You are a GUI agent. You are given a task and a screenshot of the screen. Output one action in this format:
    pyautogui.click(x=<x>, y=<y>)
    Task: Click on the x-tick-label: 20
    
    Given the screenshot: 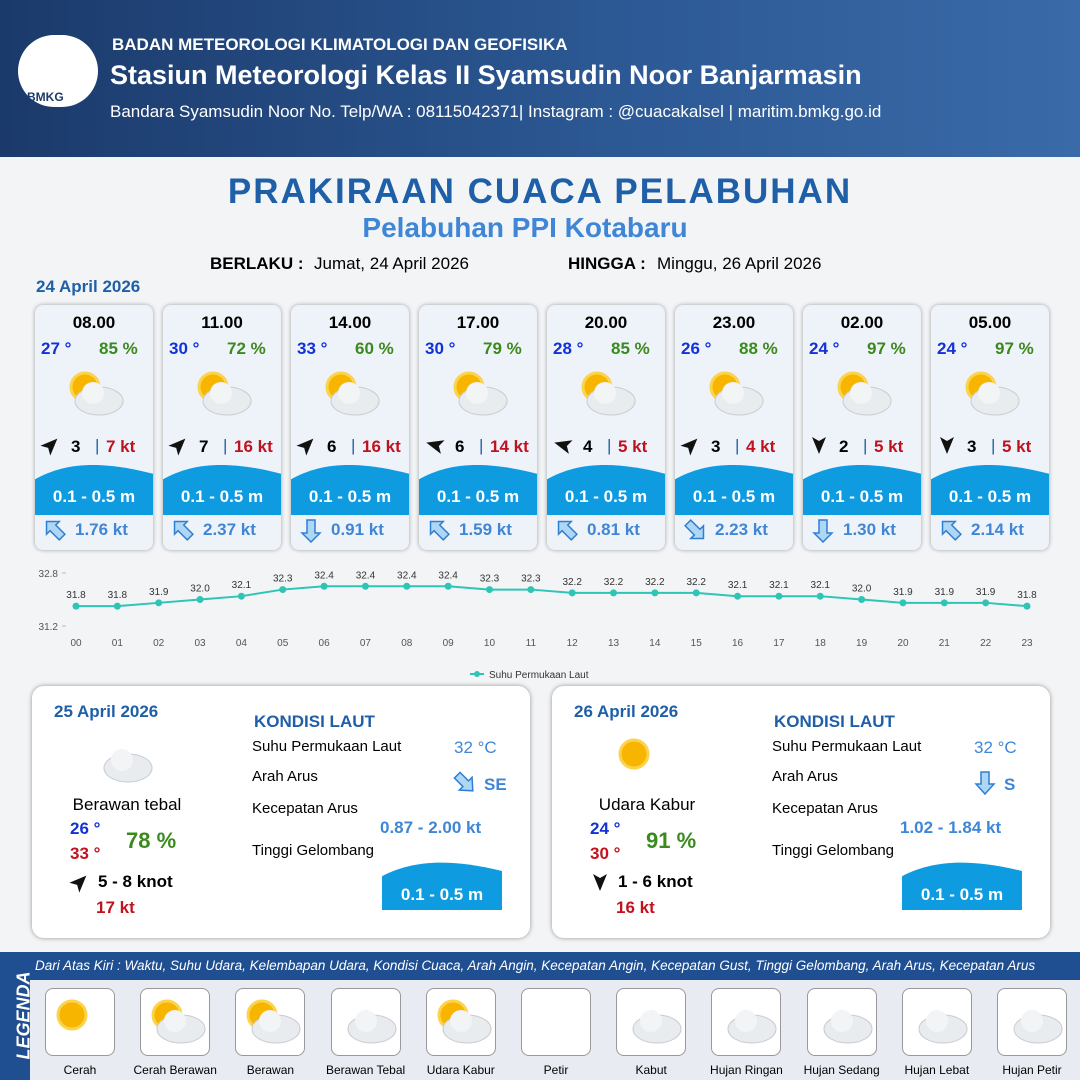 What is the action you would take?
    pyautogui.click(x=903, y=643)
    